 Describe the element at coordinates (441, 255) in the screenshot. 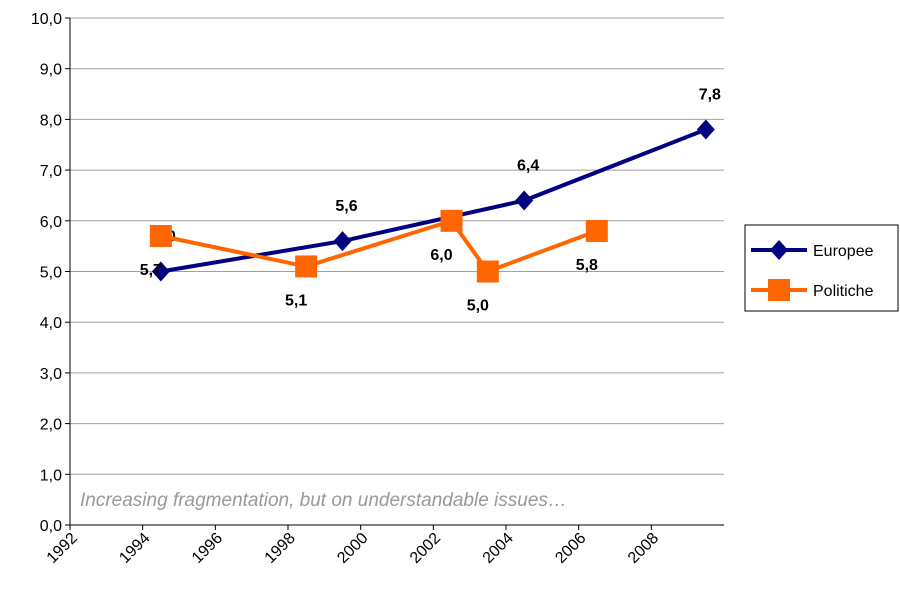

I see `data-label: 6,0` at that location.